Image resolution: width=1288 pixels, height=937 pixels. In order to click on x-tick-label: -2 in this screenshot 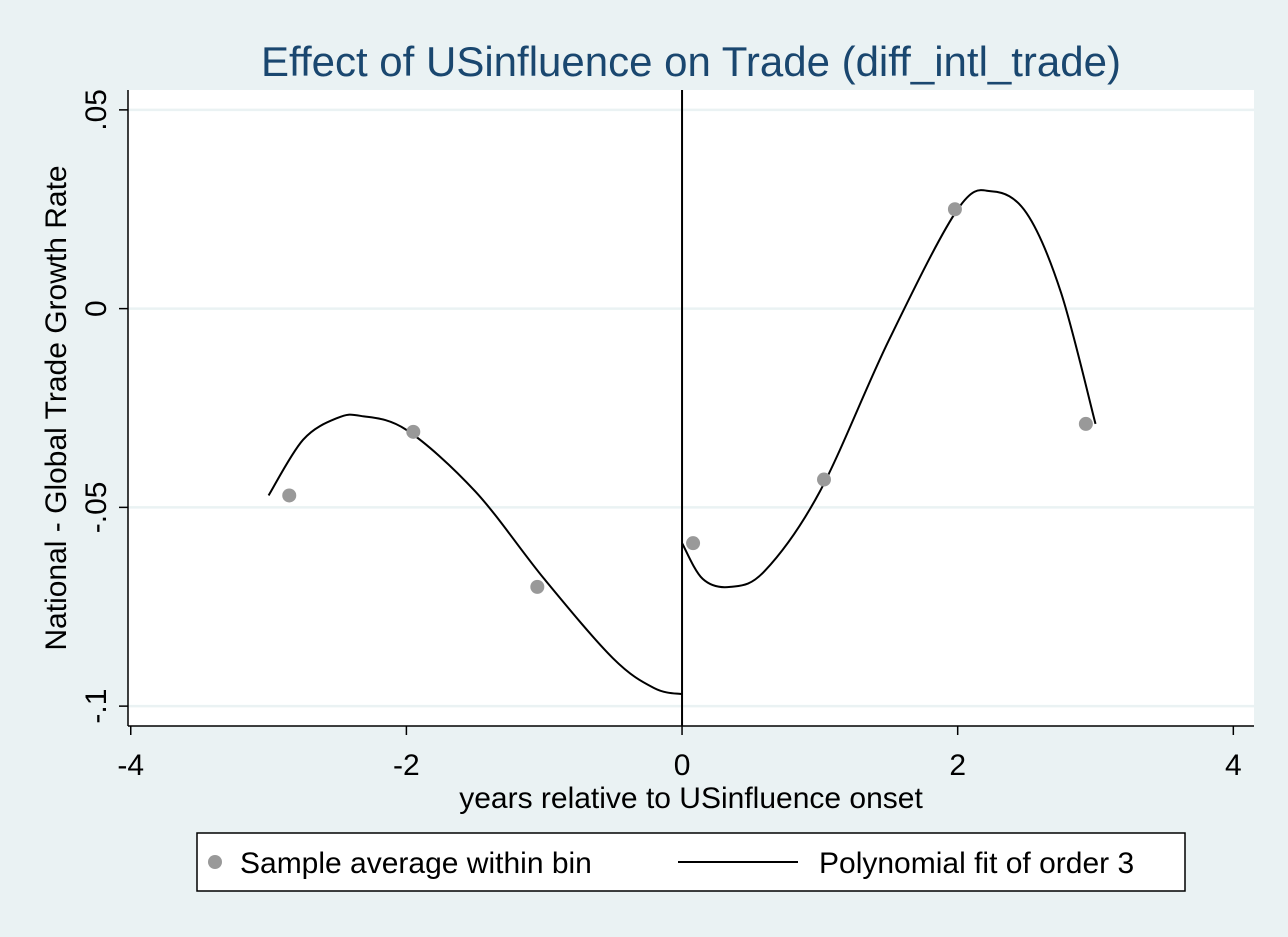, I will do `click(406, 765)`.